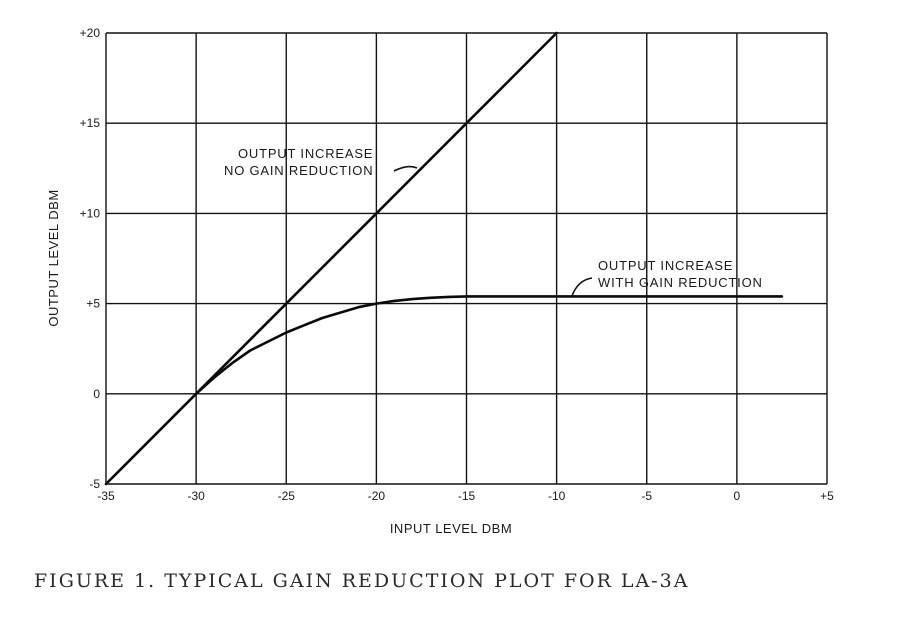  I want to click on x-tick-label: -35, so click(106, 496).